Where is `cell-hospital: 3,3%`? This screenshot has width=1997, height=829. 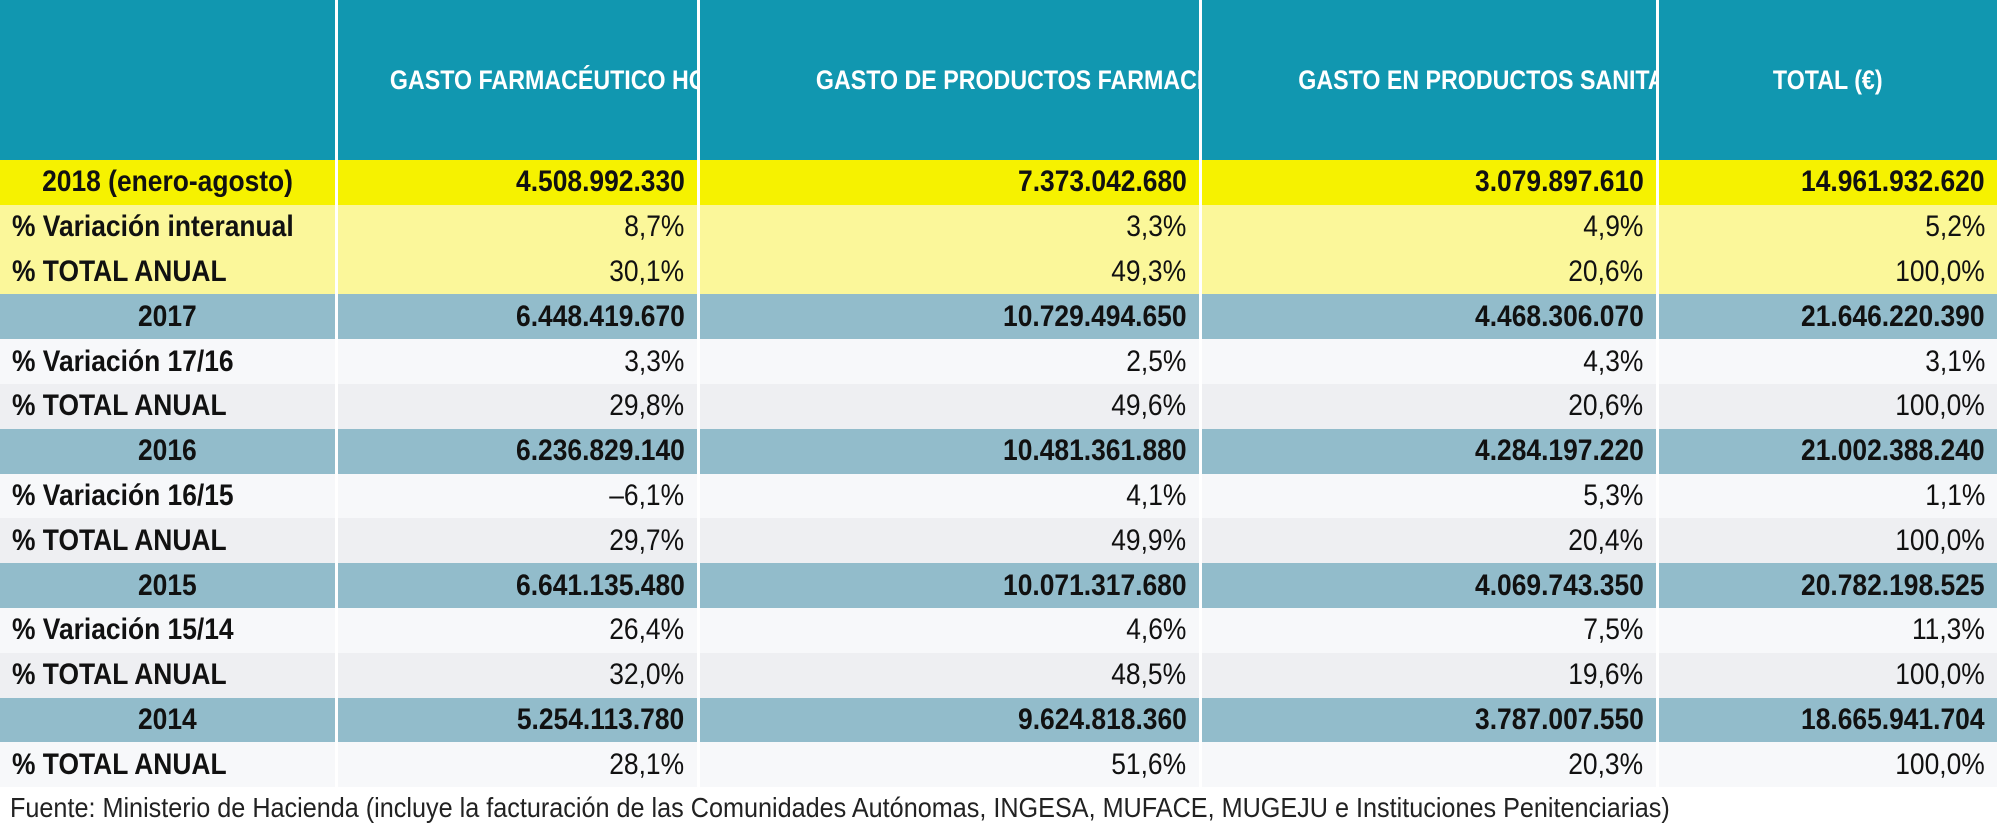 cell-hospital: 3,3% is located at coordinates (516, 361).